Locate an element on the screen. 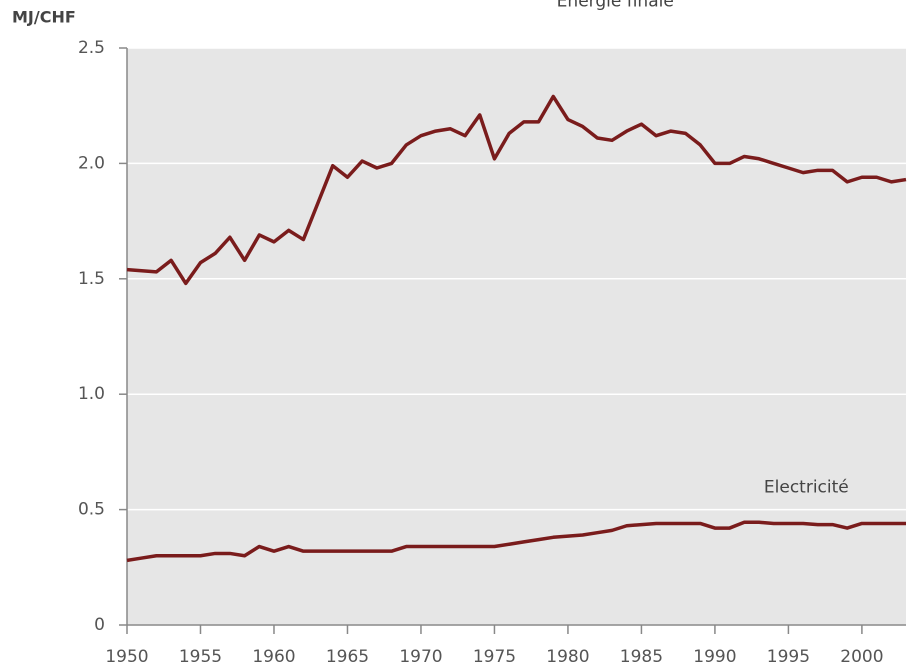 This screenshot has height=667, width=908. x-tick-label: 1985 is located at coordinates (641, 657).